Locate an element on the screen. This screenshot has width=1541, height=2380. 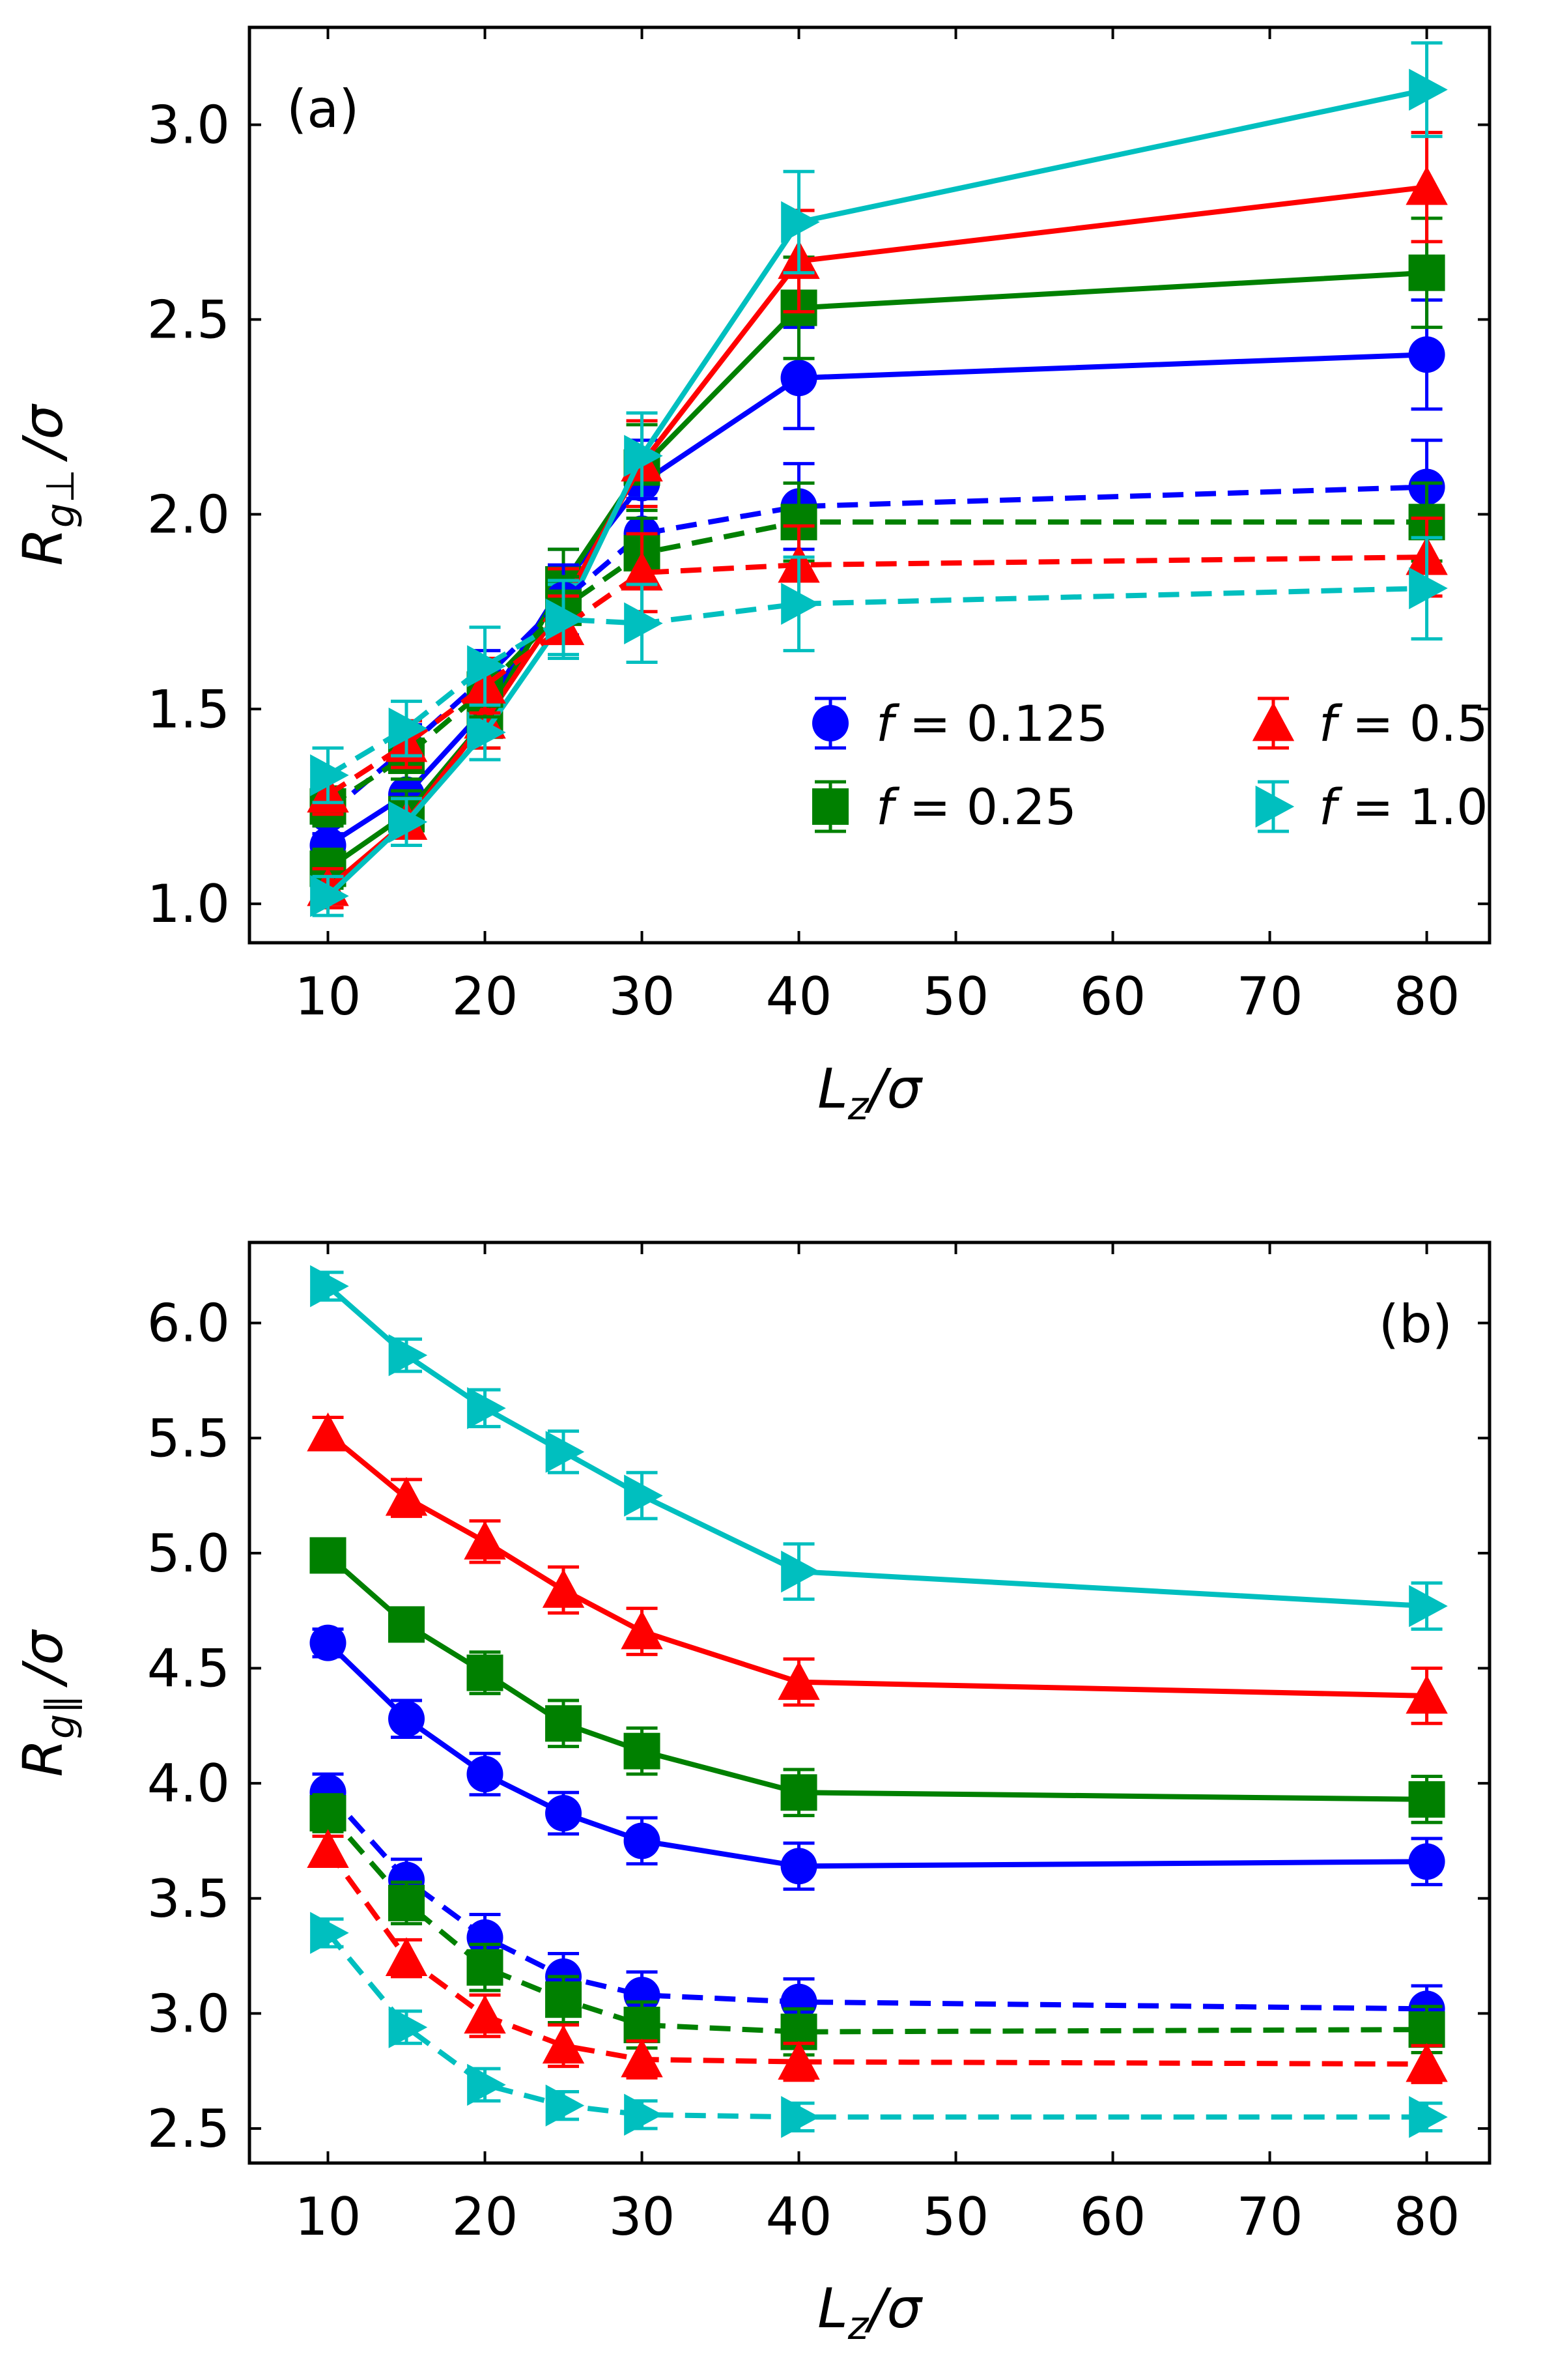
legend-entry: f = 0.5 is located at coordinates (1370, 724).